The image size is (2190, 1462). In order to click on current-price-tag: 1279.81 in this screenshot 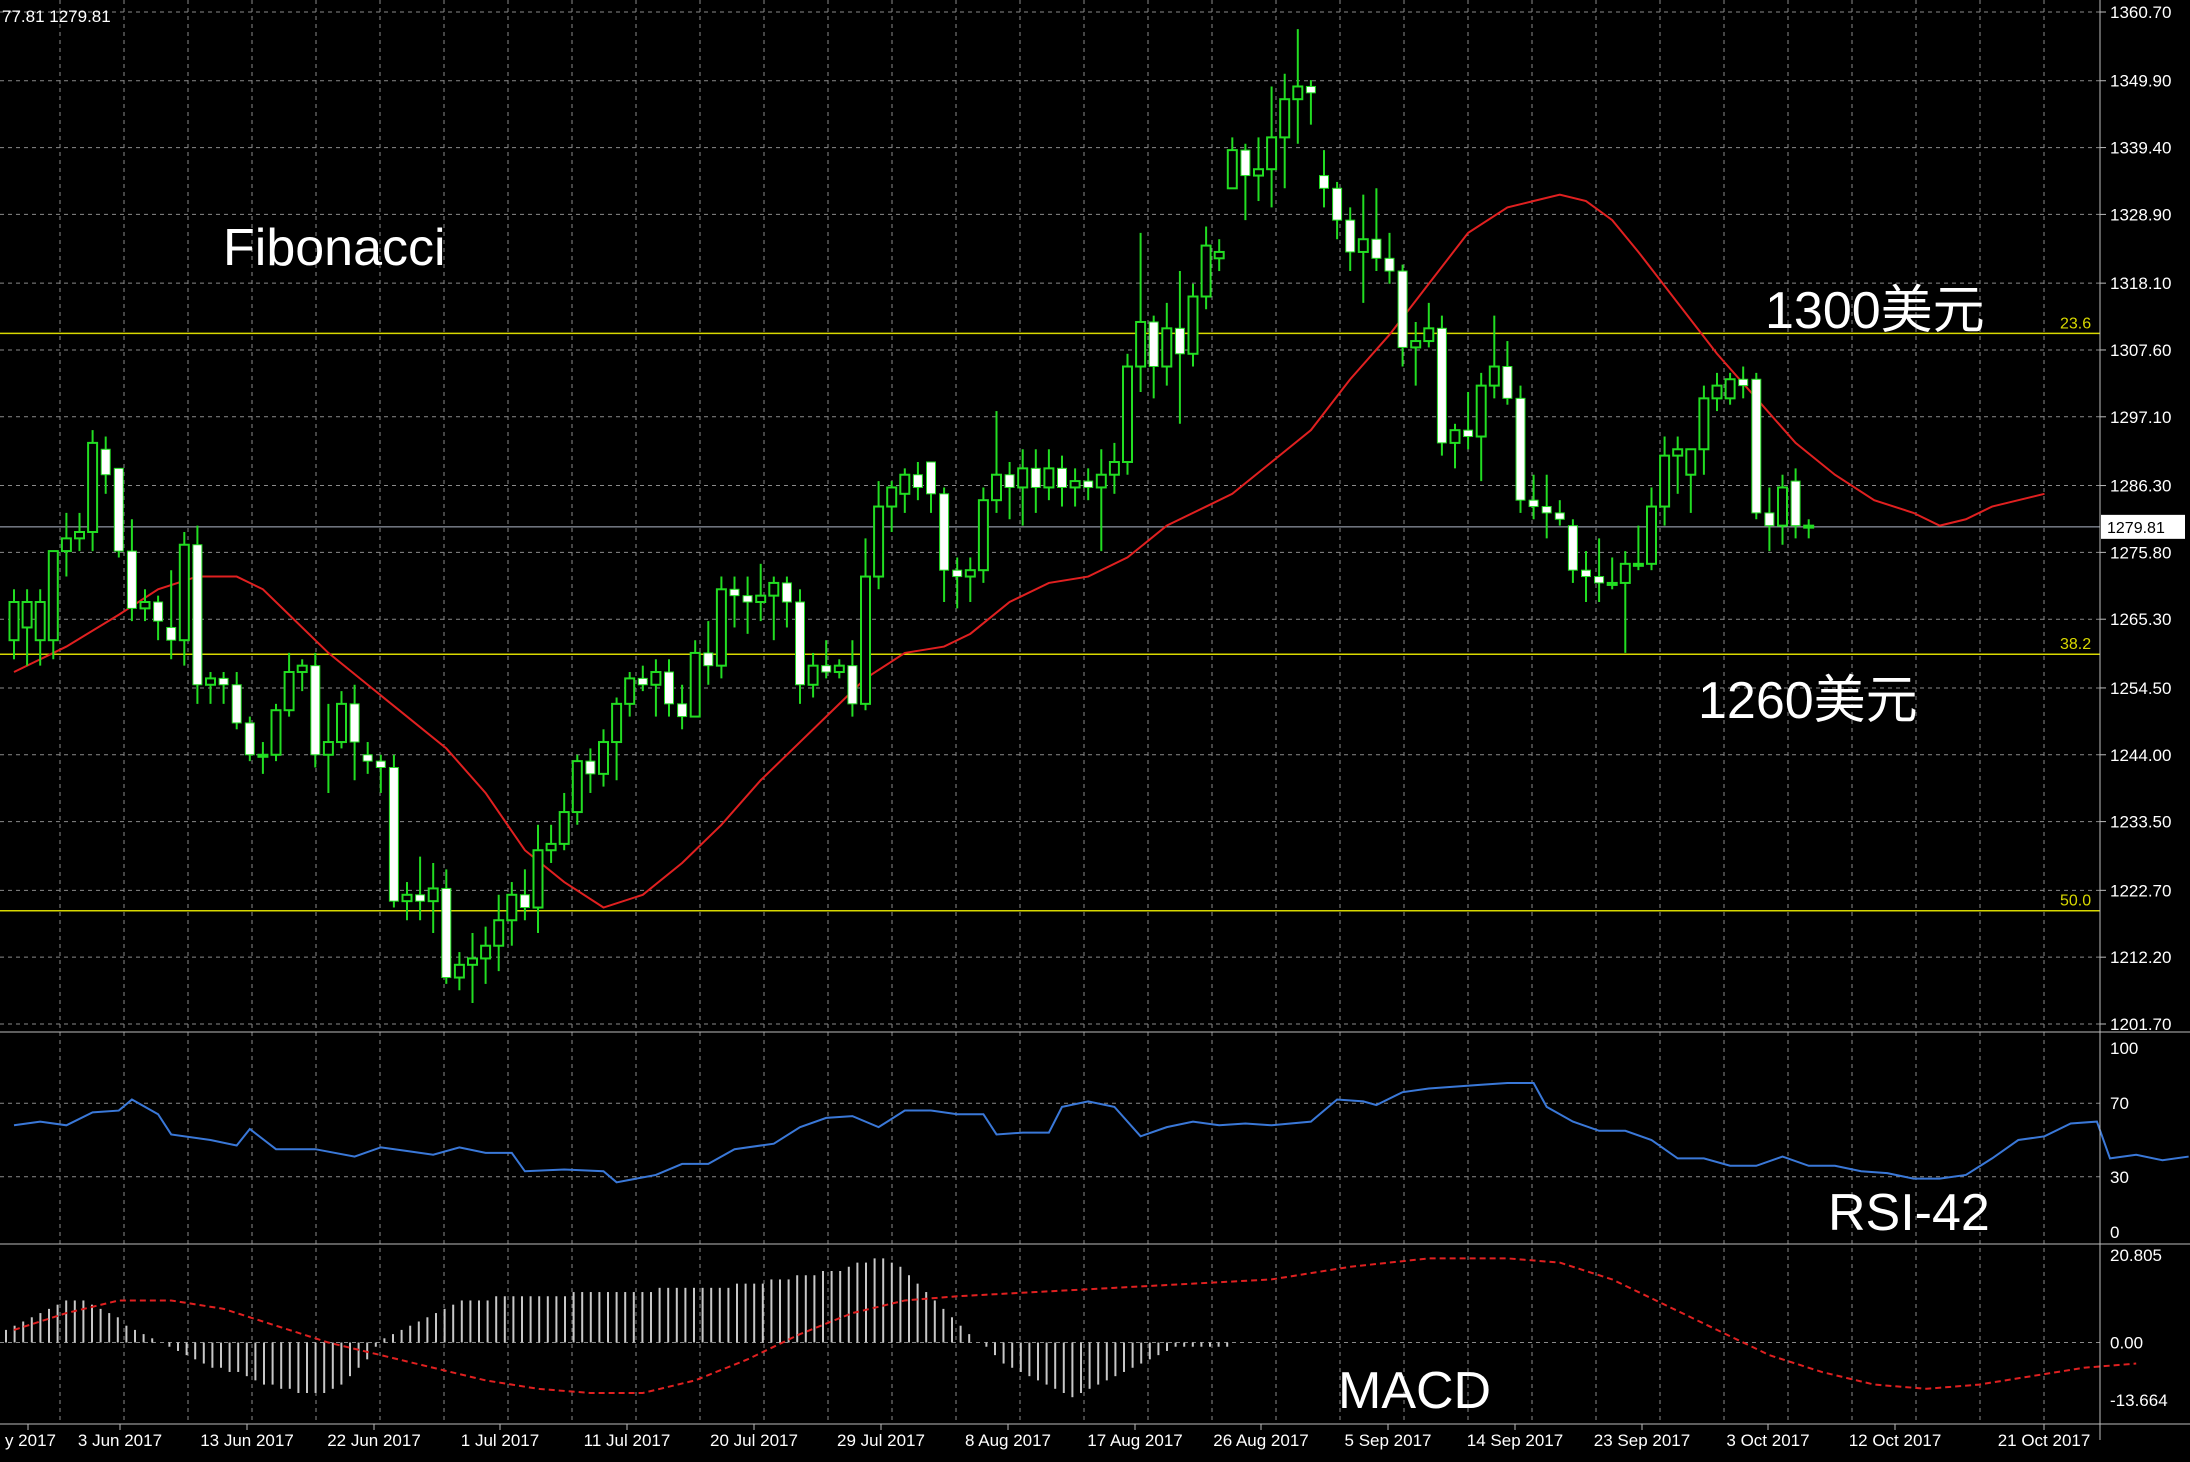, I will do `click(2143, 526)`.